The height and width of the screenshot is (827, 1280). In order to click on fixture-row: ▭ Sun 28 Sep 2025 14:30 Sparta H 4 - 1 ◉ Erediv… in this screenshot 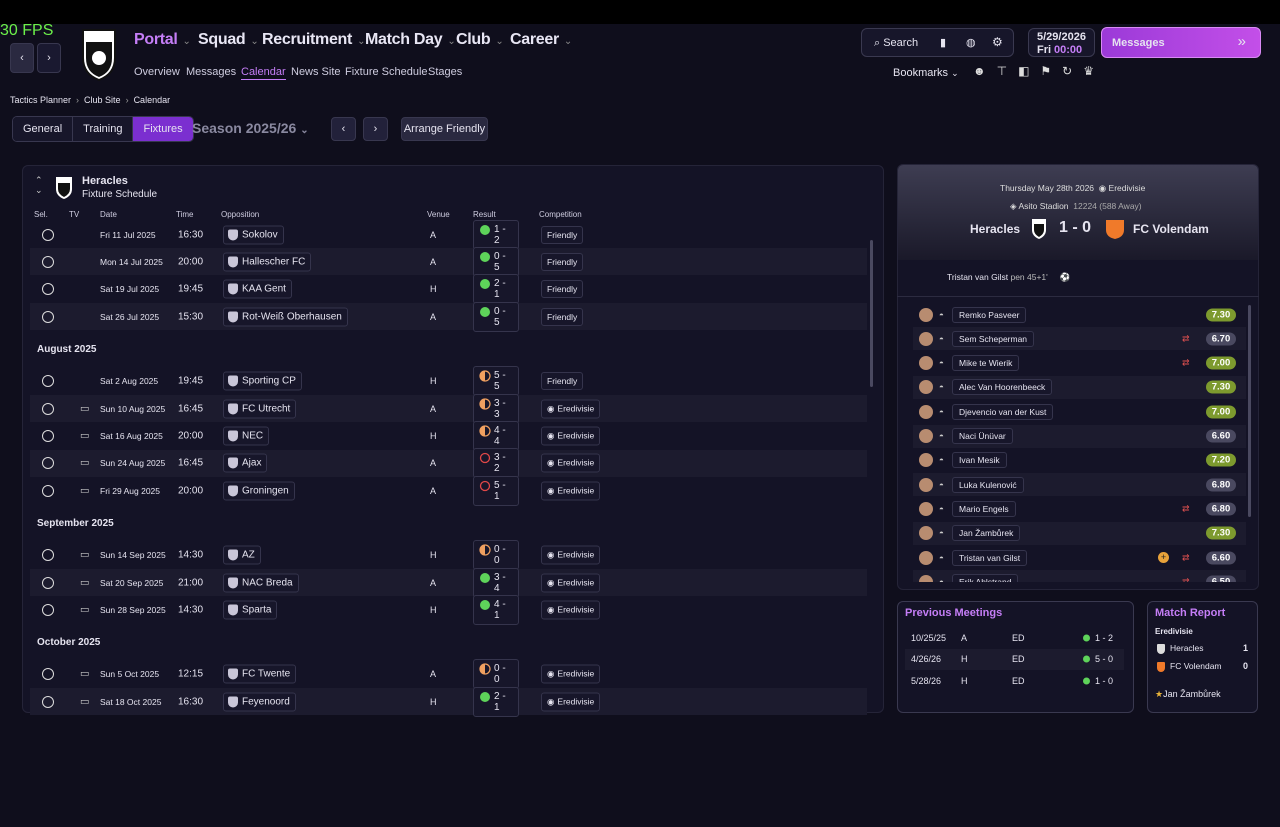, I will do `click(448, 609)`.